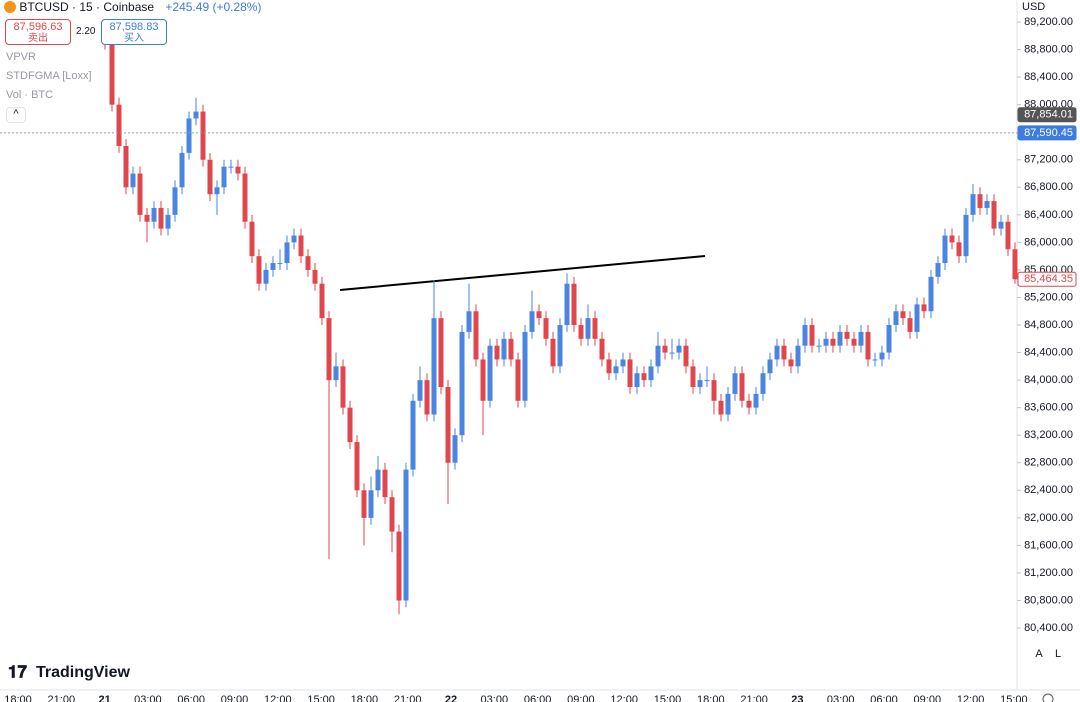 The height and width of the screenshot is (702, 1080). I want to click on buy-button: 87,598.83 买入, so click(134, 32).